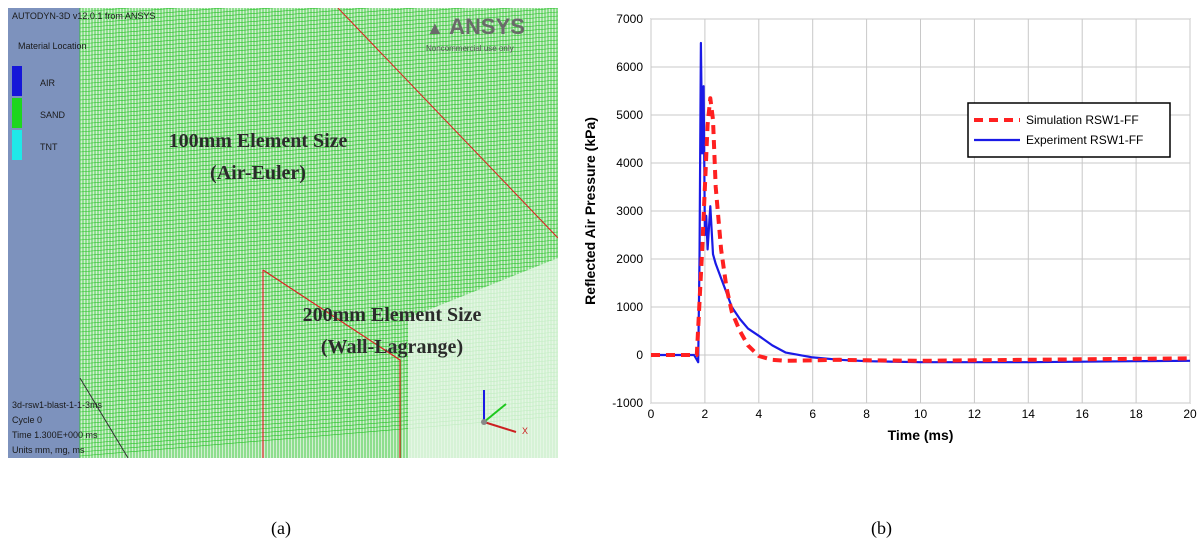 The width and height of the screenshot is (1204, 556). What do you see at coordinates (258, 141) in the screenshot?
I see `euler-size-label: 100mm Element Size` at bounding box center [258, 141].